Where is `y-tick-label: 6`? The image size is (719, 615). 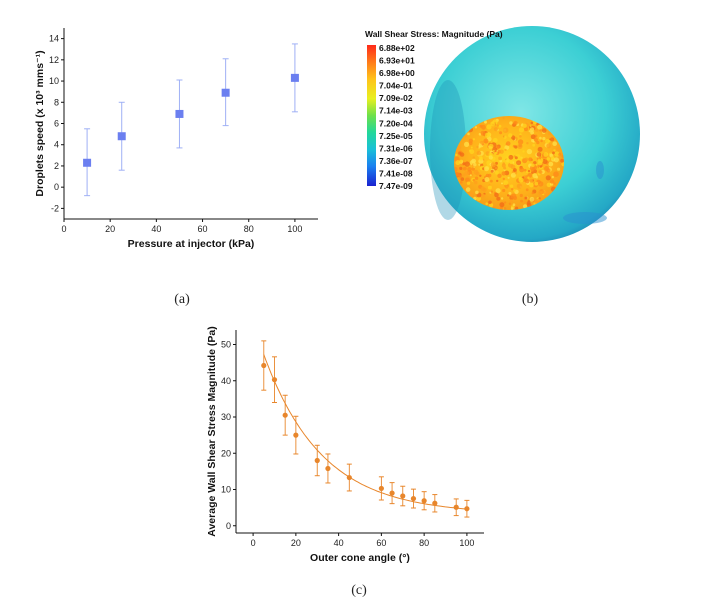
y-tick-label: 6 is located at coordinates (56, 124).